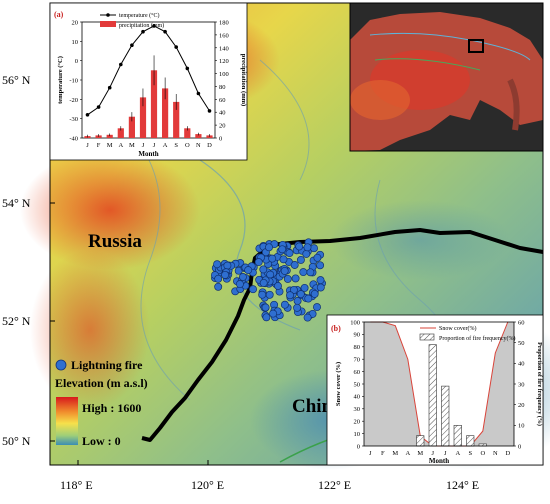  What do you see at coordinates (16, 260) in the screenshot?
I see `latitude-labels: 56° N 54° N 52° N 50° N` at bounding box center [16, 260].